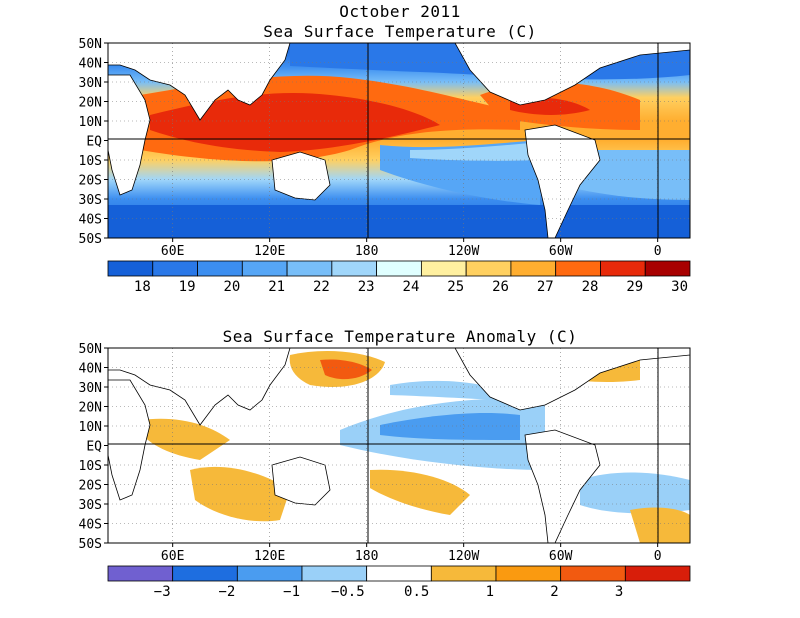 The image size is (800, 618). I want to click on sst-lon-label: 0, so click(658, 251).